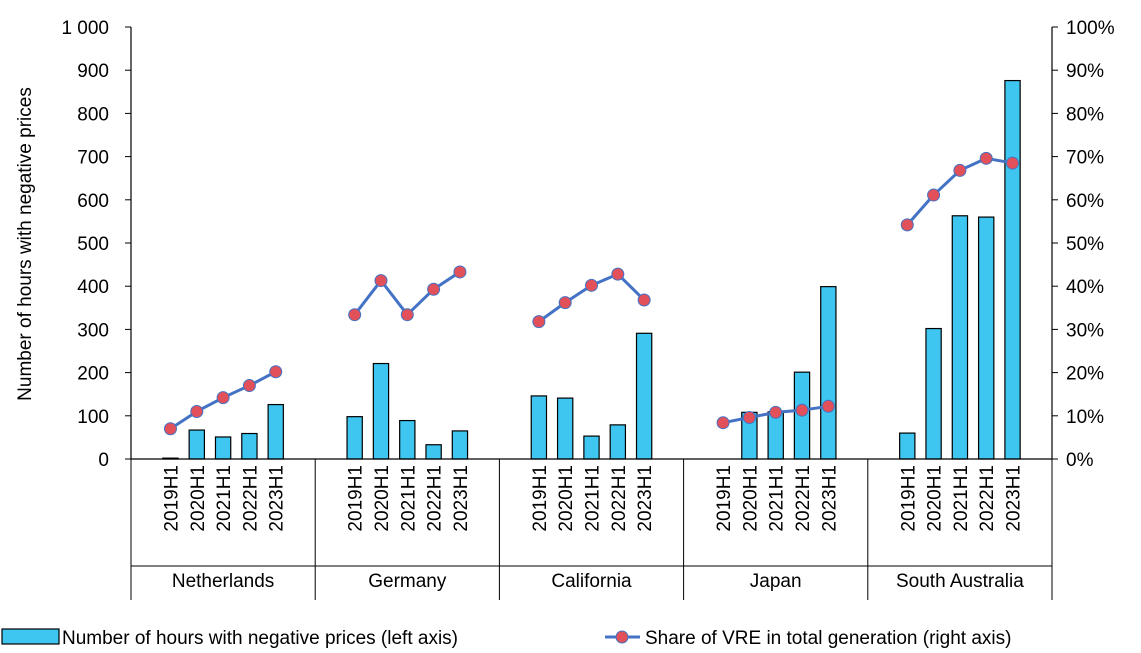  I want to click on right-axis-ticks: 0% 10% 20% 30% 40% 50% 60% 70% 80% 90% 100%, so click(1083, 244).